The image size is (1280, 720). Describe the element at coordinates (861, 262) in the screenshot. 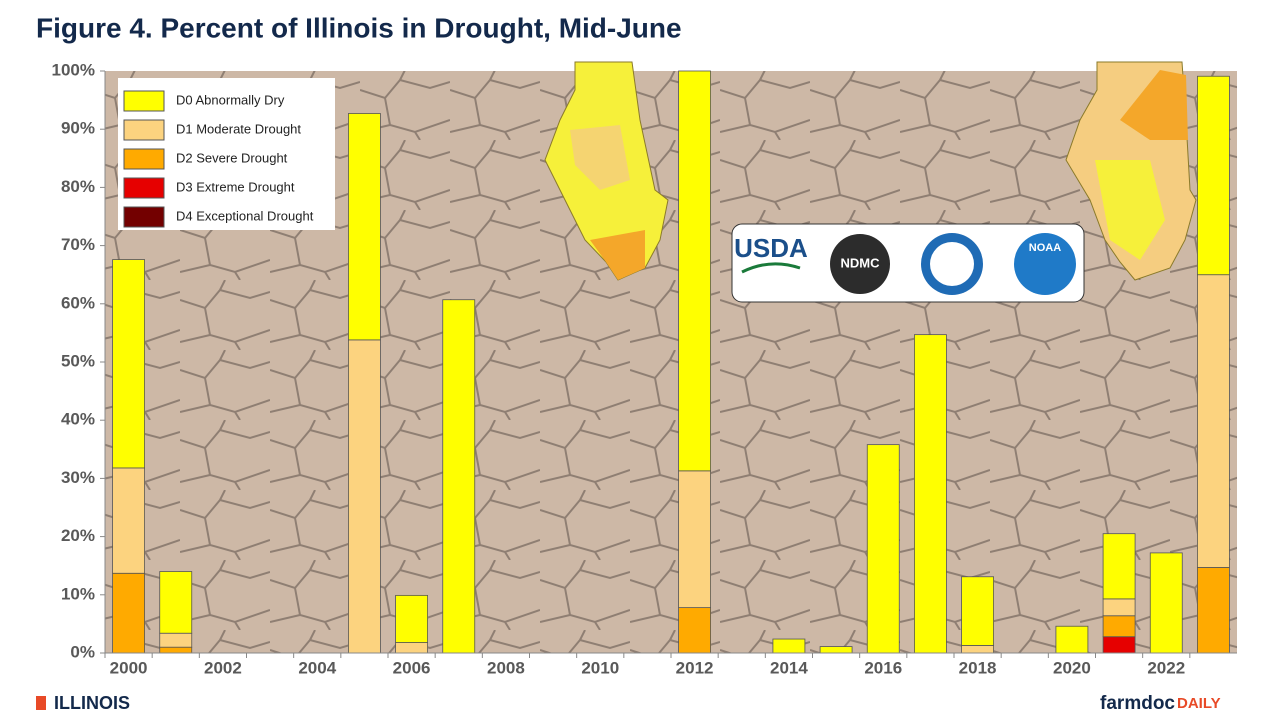

I see `logo: NDMC` at that location.